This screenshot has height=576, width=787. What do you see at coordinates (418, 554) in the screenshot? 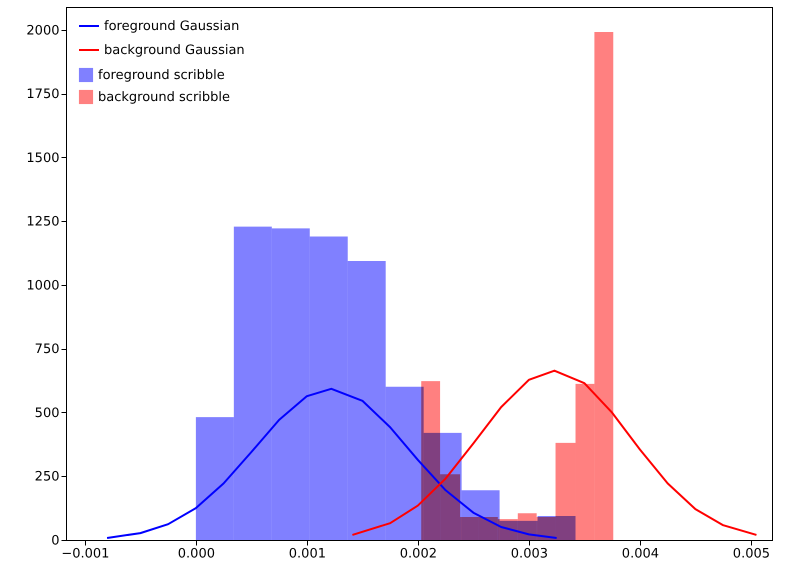
I see `x-tick-label: 0.002` at bounding box center [418, 554].